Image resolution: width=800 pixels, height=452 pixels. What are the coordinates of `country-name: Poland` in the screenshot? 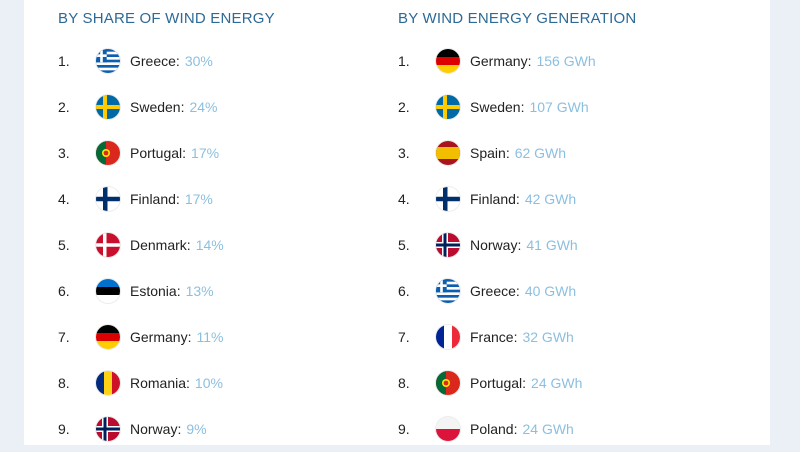 It's located at (492, 429).